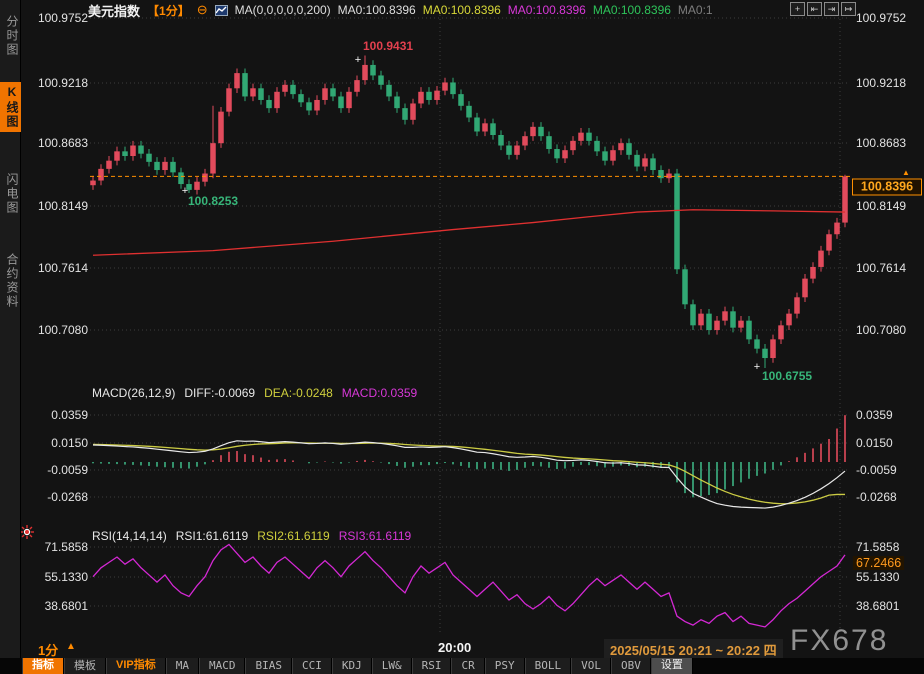 This screenshot has width=924, height=674. What do you see at coordinates (375, 536) in the screenshot?
I see `rsi3-value: RSI3:61.6119` at bounding box center [375, 536].